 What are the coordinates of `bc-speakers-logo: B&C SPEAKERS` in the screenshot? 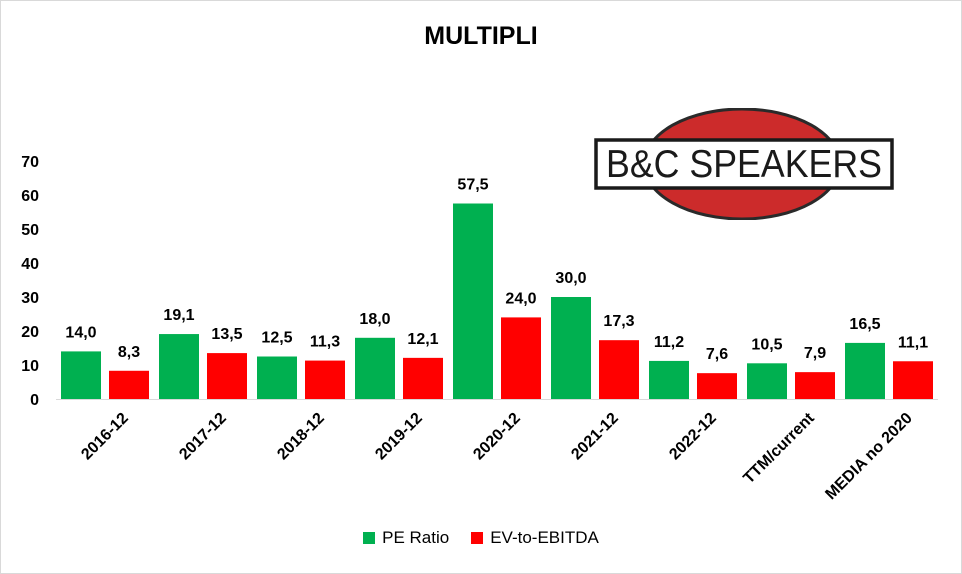 It's located at (744, 164).